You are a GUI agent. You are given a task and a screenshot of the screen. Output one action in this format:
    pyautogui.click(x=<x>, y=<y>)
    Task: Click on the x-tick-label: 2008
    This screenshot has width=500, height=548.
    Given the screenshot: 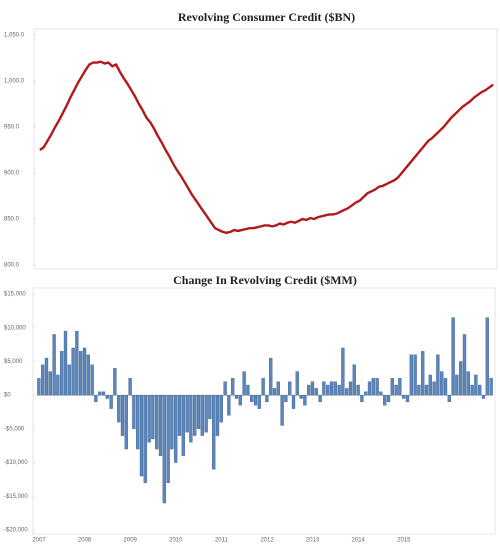 What is the action you would take?
    pyautogui.click(x=85, y=541)
    